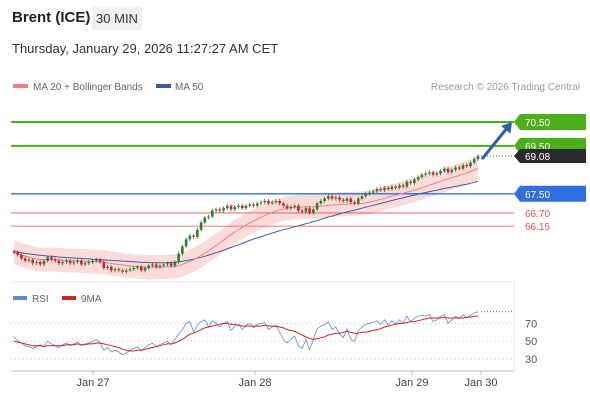 This screenshot has width=590, height=400. Describe the element at coordinates (550, 173) in the screenshot. I see `price-level-labels: 70.50 69.50 67.50 66.70 66.15 69.08` at that location.